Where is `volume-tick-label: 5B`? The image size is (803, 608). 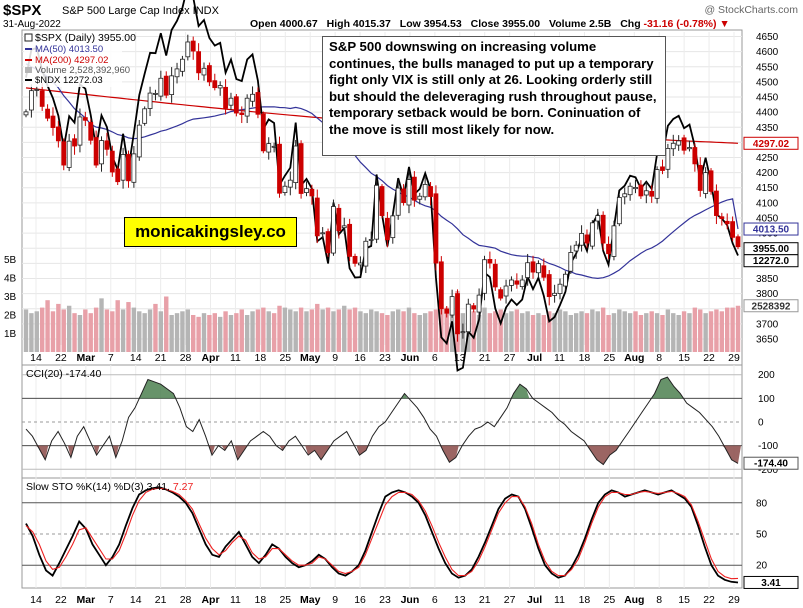
volume-tick-label: 5B is located at coordinates (10, 260).